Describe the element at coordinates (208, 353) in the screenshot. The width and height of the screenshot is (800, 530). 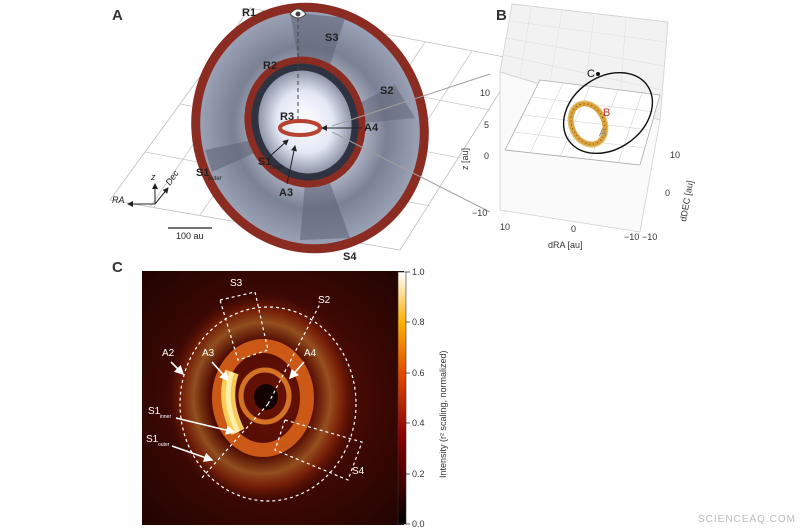
I see `label-a3-c: A3` at that location.